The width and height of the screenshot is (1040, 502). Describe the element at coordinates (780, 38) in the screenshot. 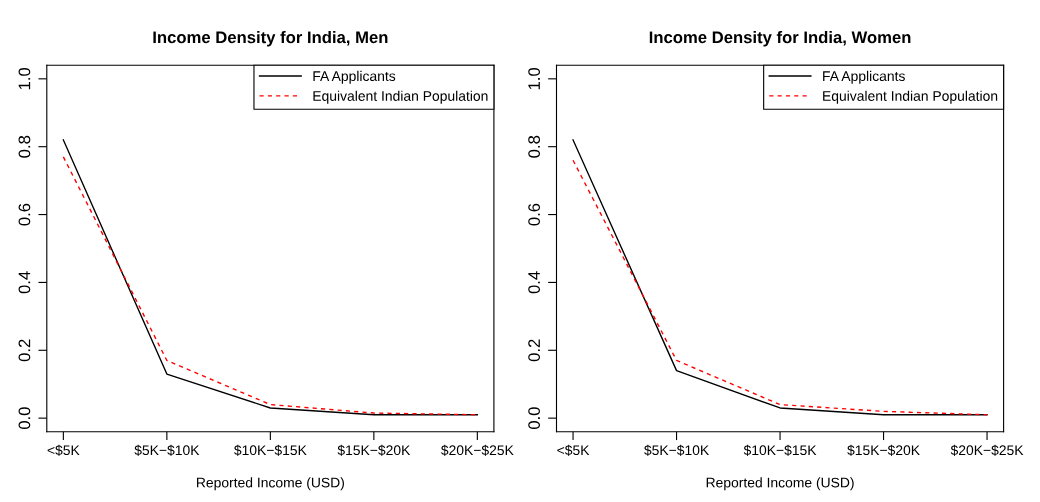

I see `chart-title: Income Density for India, Women` at that location.